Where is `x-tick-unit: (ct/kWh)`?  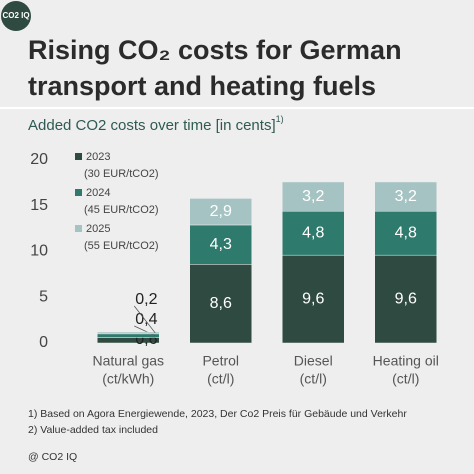
x-tick-unit: (ct/kWh) is located at coordinates (128, 379).